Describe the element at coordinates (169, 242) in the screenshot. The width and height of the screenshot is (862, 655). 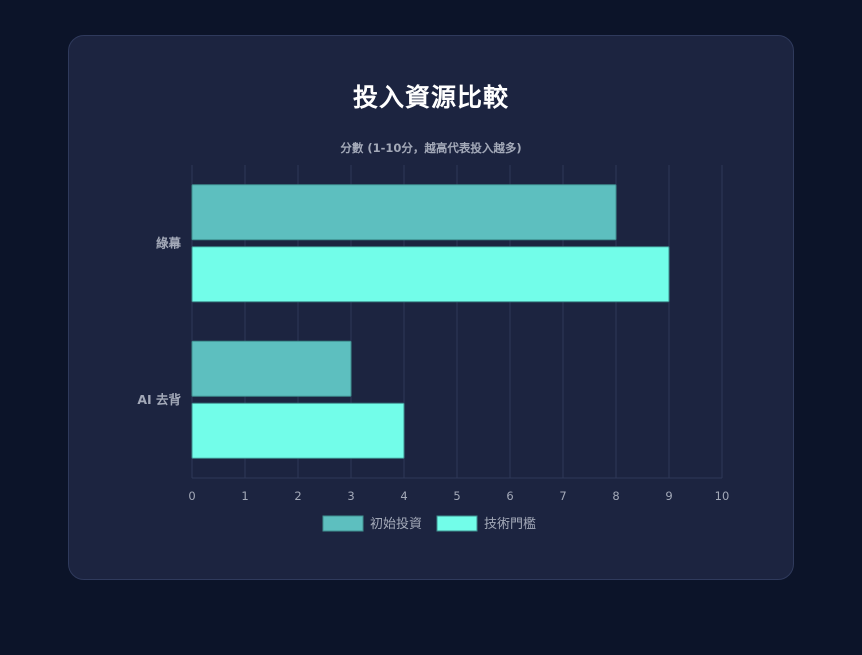
I see `y-tick-label: 綠幕` at that location.